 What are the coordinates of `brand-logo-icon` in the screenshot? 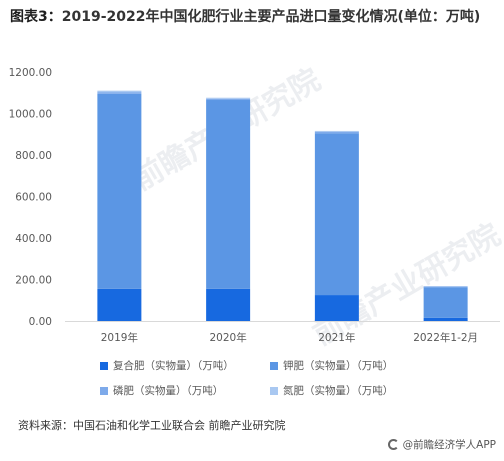 It's located at (393, 444).